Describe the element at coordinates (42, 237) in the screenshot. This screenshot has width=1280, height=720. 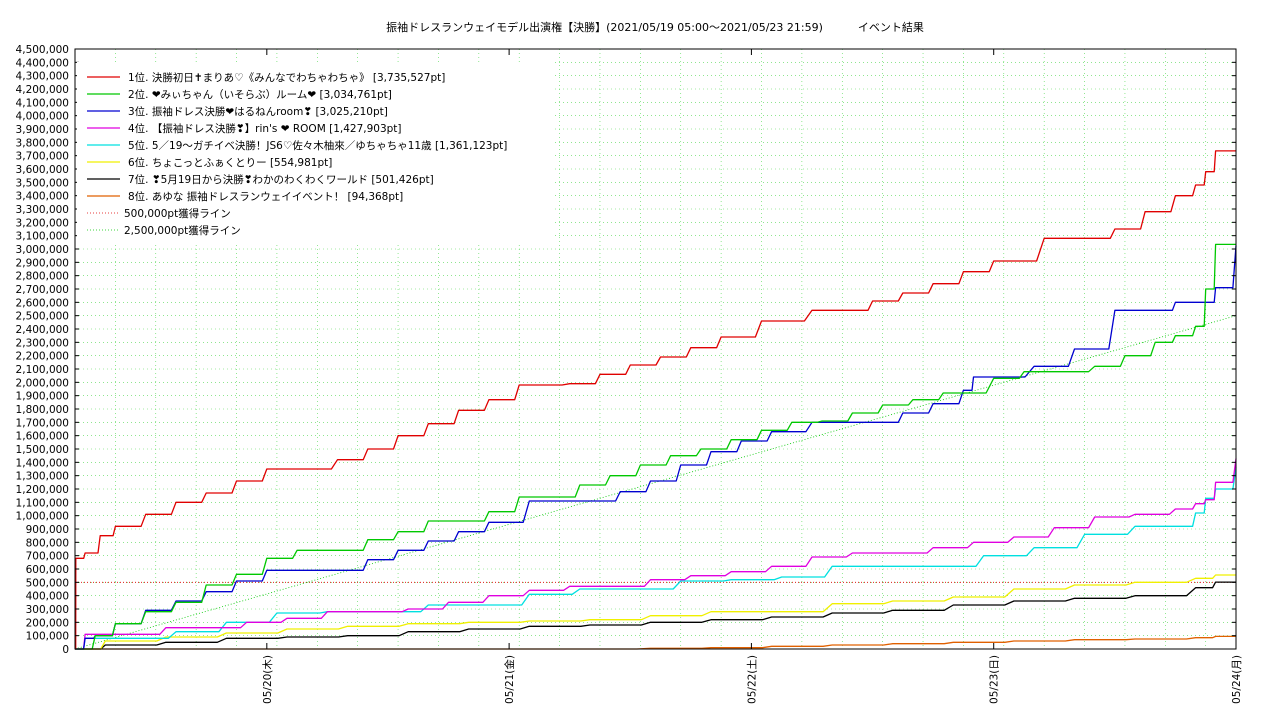
I see `y-tick-label: 3,100,000` at that location.